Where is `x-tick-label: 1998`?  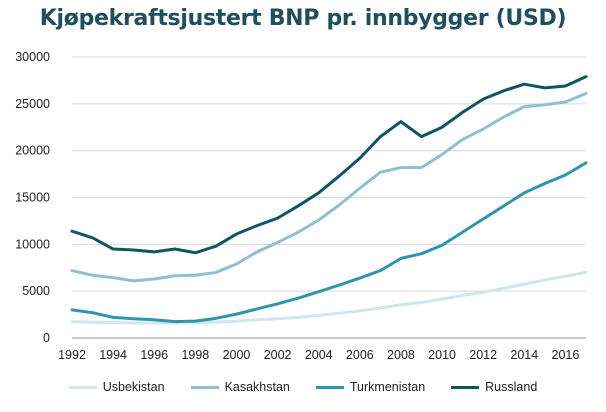 x-tick-label: 1998 is located at coordinates (195, 355).